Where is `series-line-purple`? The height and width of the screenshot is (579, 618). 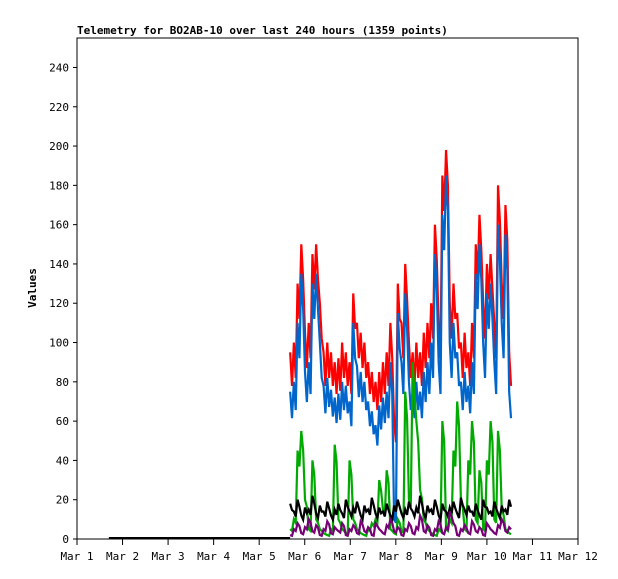 series-line-purple is located at coordinates (400, 524).